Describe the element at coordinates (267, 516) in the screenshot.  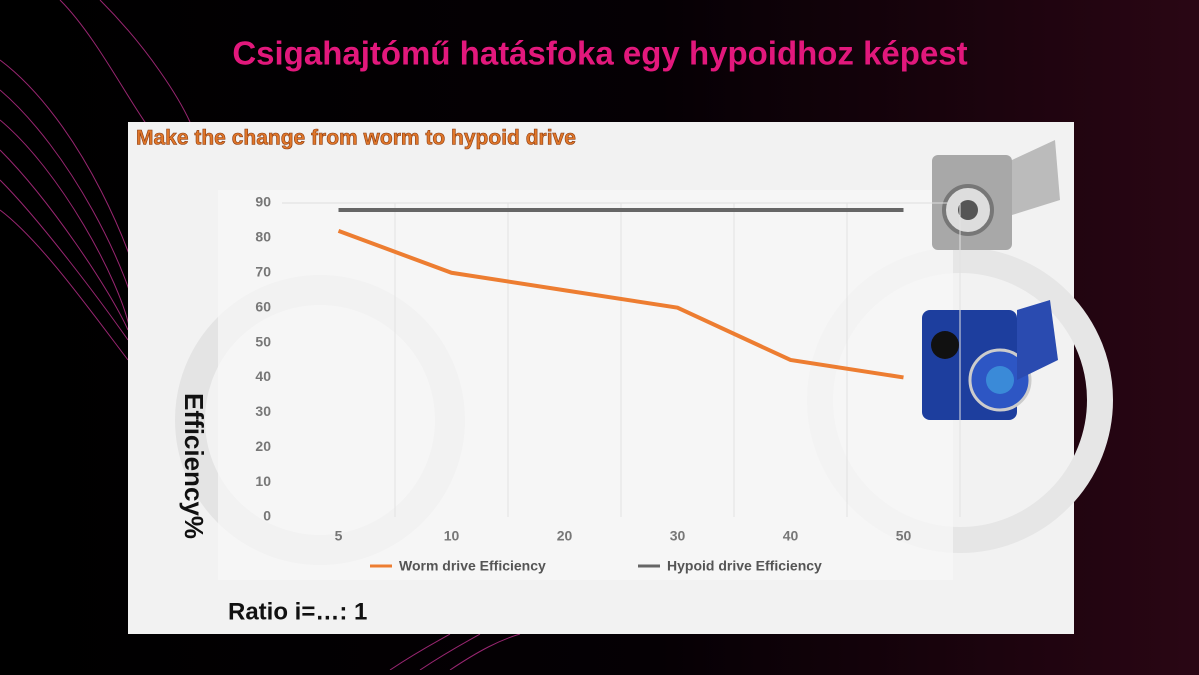
I see `y-tick-label: 0` at that location.